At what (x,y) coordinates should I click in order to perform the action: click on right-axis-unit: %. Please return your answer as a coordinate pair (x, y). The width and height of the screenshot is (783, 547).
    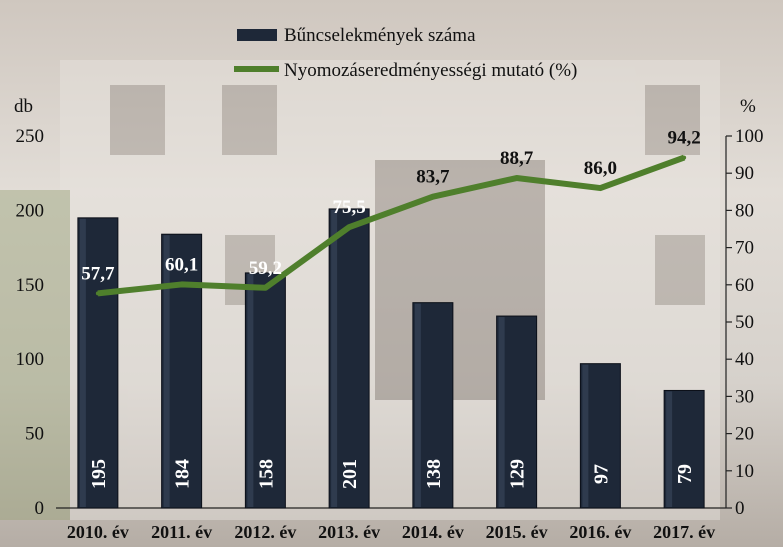
    Looking at the image, I should click on (748, 106).